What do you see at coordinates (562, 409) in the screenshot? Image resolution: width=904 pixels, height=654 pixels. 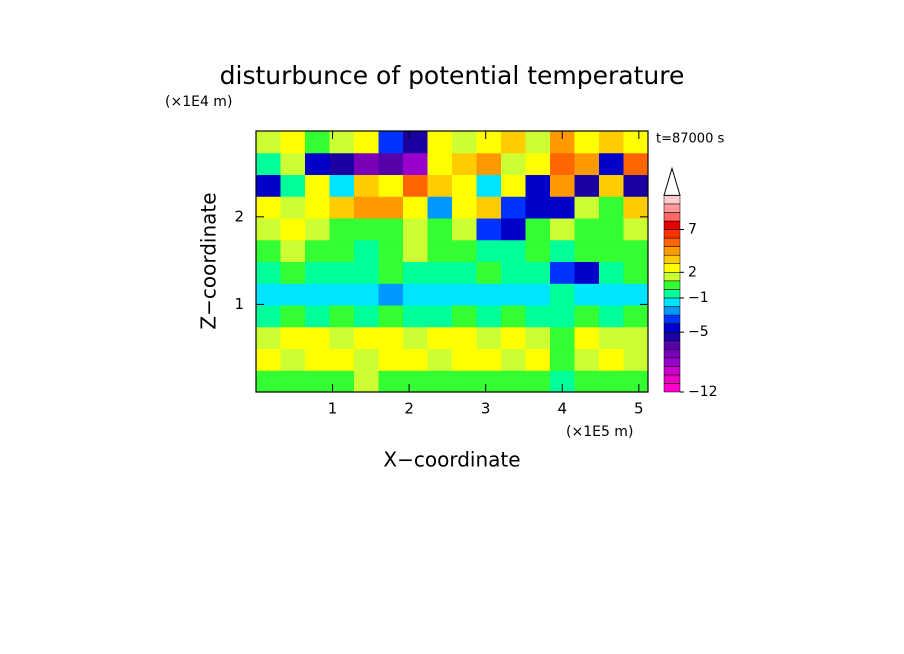 I see `x-tick-label: 4` at bounding box center [562, 409].